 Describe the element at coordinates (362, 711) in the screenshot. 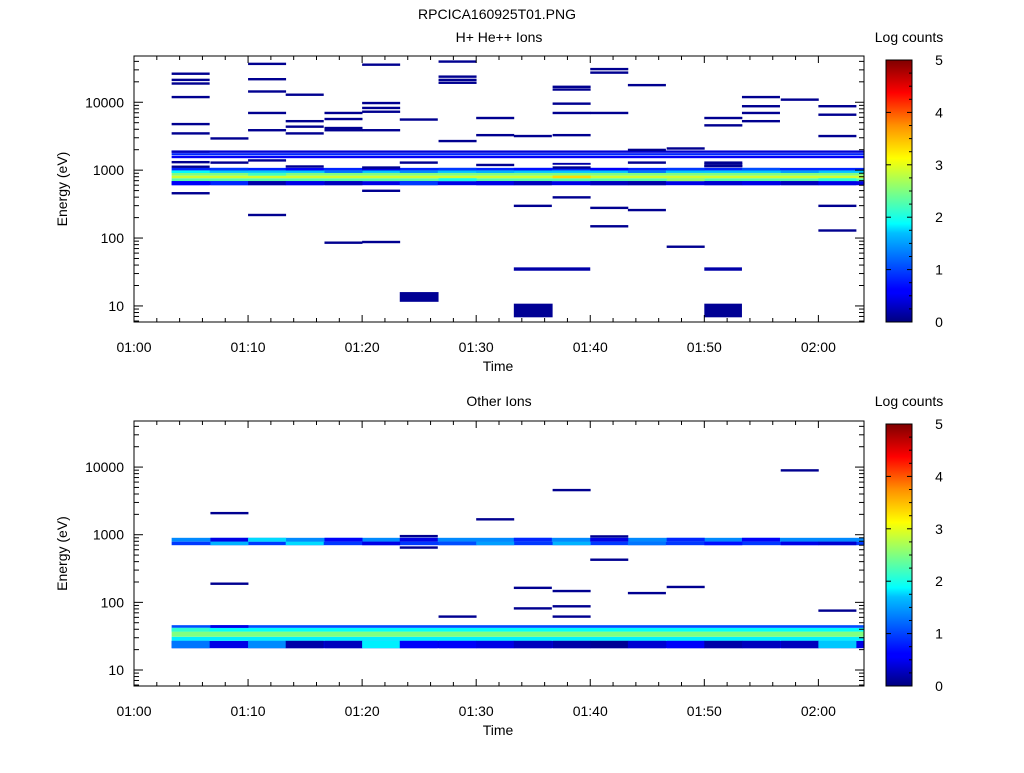

I see `x-tick-label: 01:20` at that location.